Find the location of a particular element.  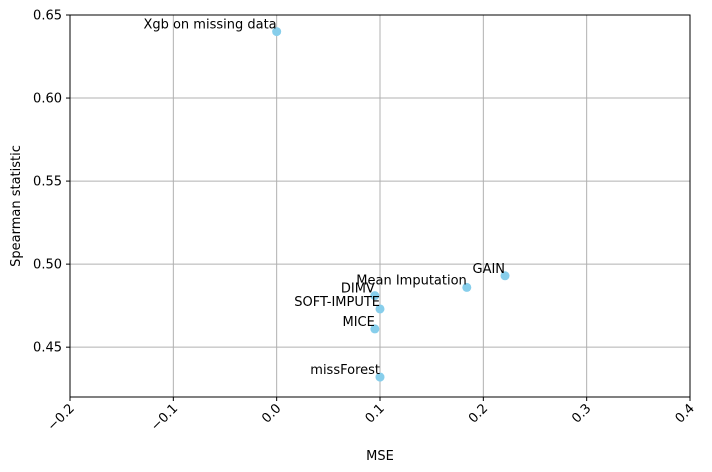

y-tick-label: 0.50 is located at coordinates (47, 265).